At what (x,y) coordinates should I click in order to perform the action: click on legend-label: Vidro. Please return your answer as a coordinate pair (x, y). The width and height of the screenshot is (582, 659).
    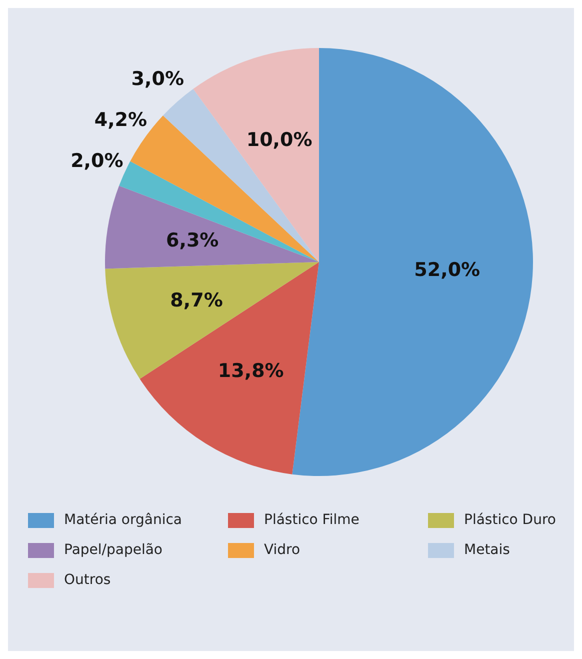
    Looking at the image, I should click on (282, 550).